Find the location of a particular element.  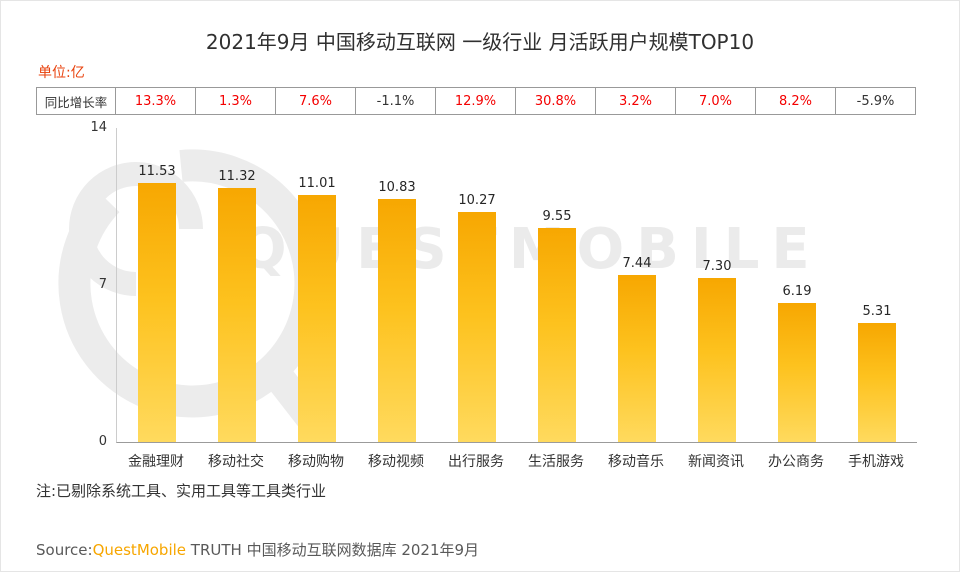

growth-value: 13.3% is located at coordinates (156, 101).